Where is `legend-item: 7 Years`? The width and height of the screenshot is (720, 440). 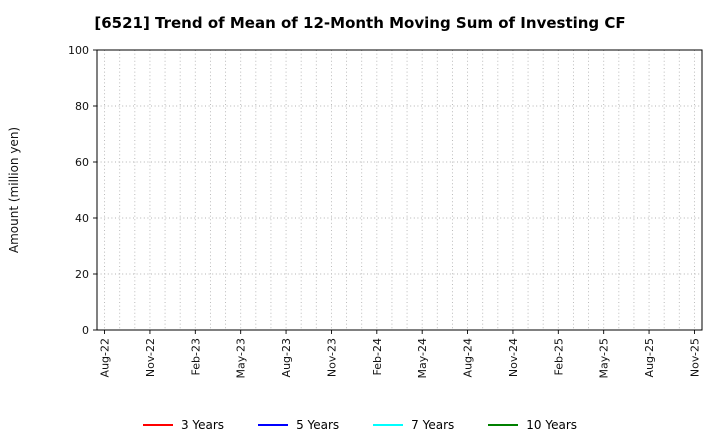
legend-item: 7 Years is located at coordinates (413, 425).